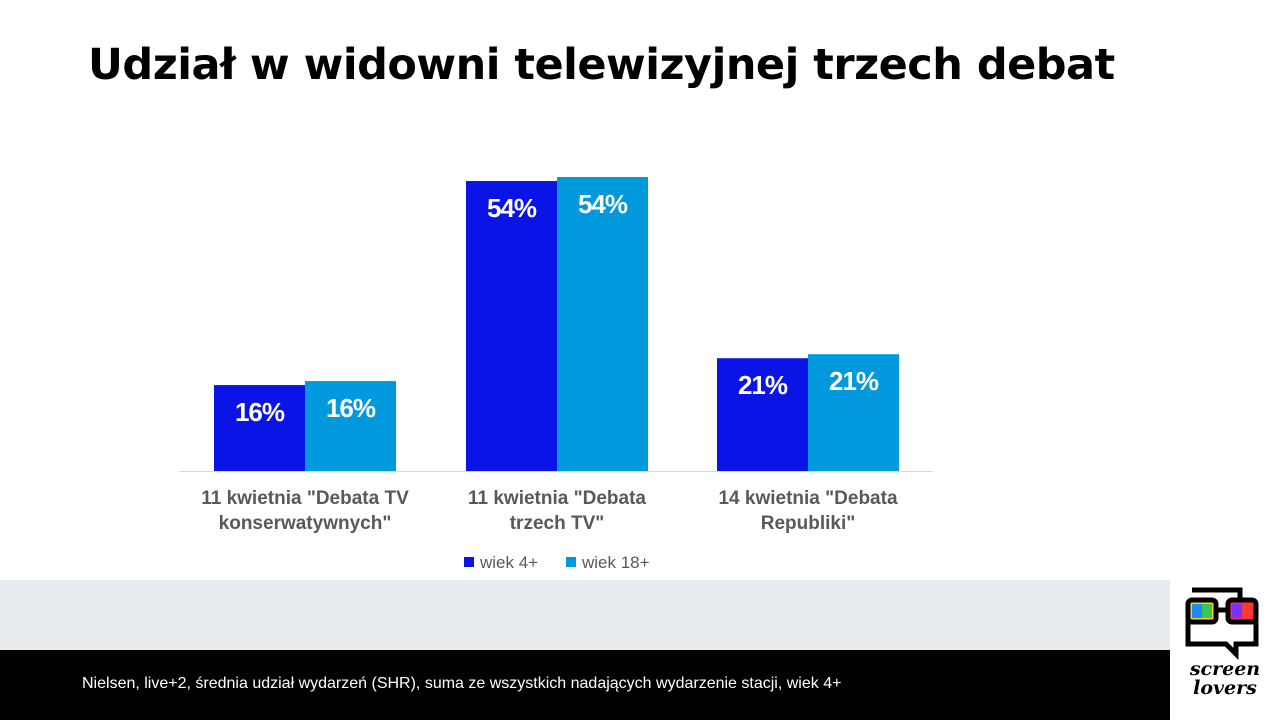 This screenshot has width=1280, height=720. I want to click on category-label: 11 kwietnia "Debata TV, so click(305, 498).